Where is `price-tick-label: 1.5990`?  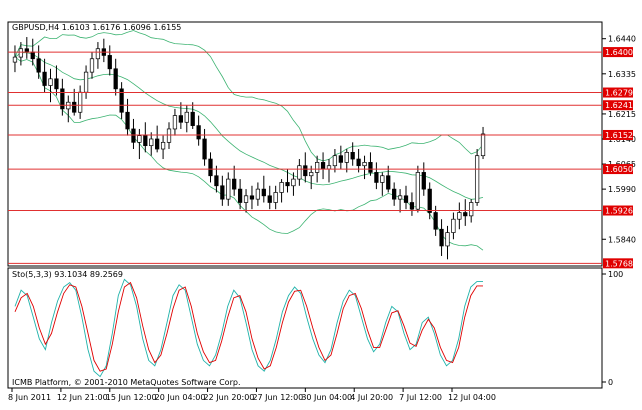 price-tick-label: 1.5990 is located at coordinates (622, 189).